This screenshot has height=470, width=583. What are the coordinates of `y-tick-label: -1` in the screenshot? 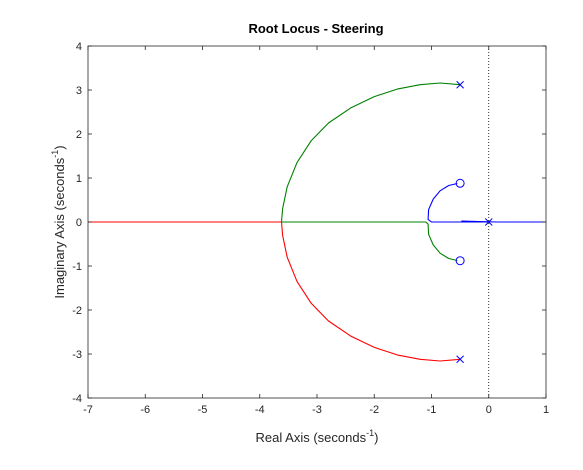 It's located at (77, 267).